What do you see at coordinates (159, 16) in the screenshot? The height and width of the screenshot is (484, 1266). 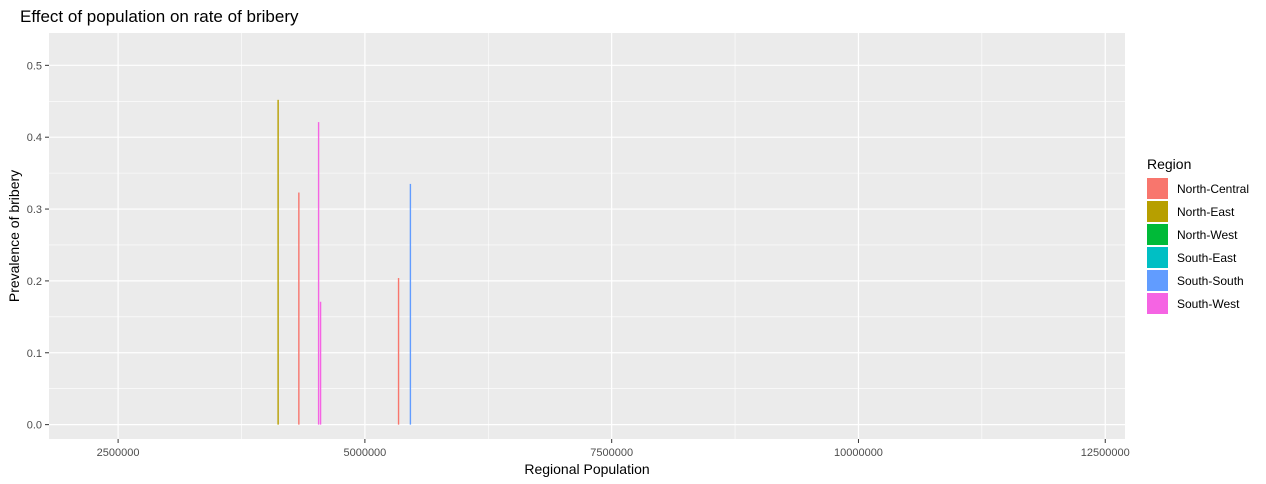 I see `chart-title: Effect of population on rate of bribery` at bounding box center [159, 16].